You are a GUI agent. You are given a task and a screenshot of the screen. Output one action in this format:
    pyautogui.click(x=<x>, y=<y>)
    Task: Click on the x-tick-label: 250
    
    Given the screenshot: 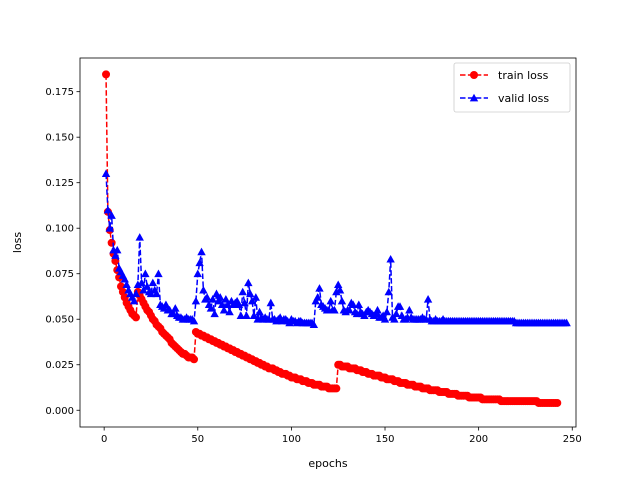 What is the action you would take?
    pyautogui.click(x=572, y=439)
    